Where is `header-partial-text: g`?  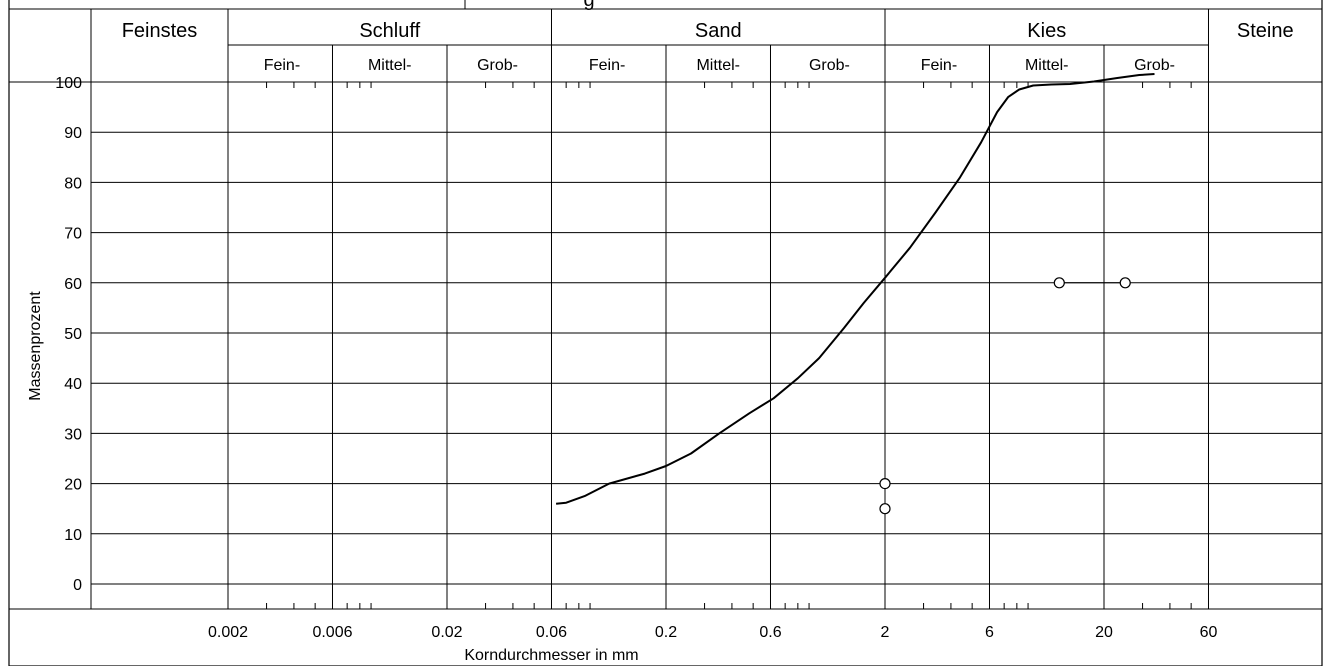 header-partial-text: g is located at coordinates (588, 5).